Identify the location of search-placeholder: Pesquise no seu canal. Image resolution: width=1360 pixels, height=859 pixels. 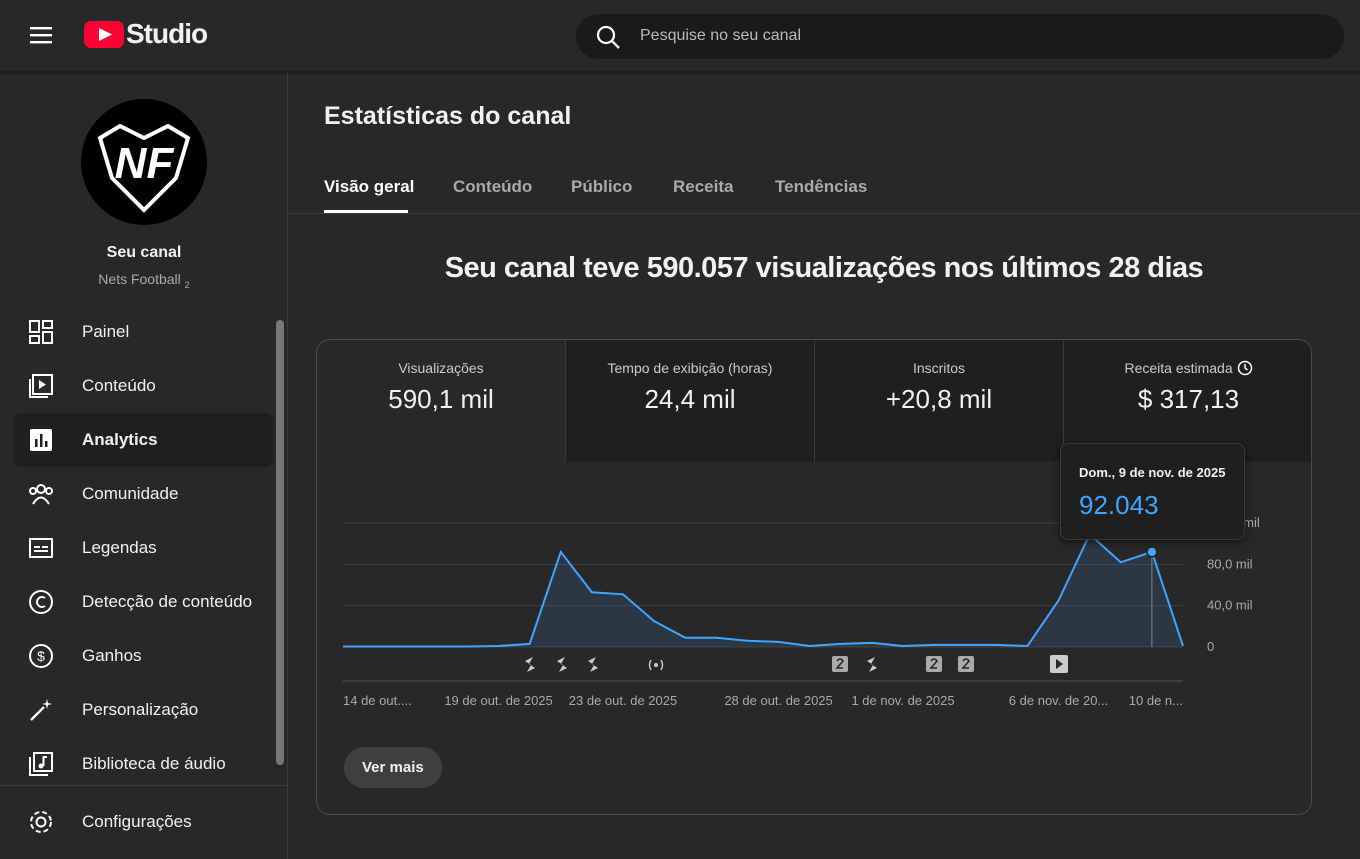
(720, 35).